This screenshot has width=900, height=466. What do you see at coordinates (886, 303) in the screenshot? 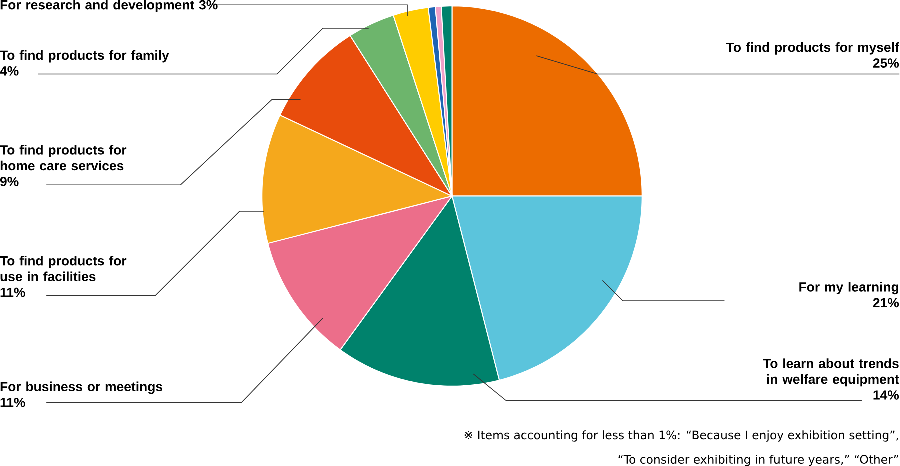
I see `data-label: 21%` at bounding box center [886, 303].